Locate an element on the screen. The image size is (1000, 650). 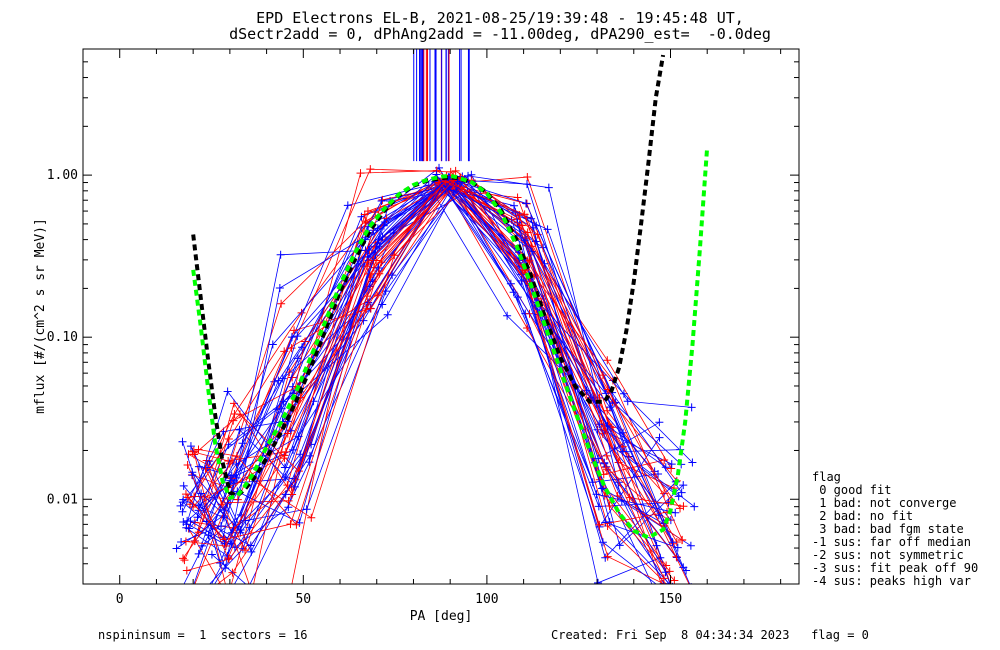
y-tick-label: 1.00 is located at coordinates (62, 175).